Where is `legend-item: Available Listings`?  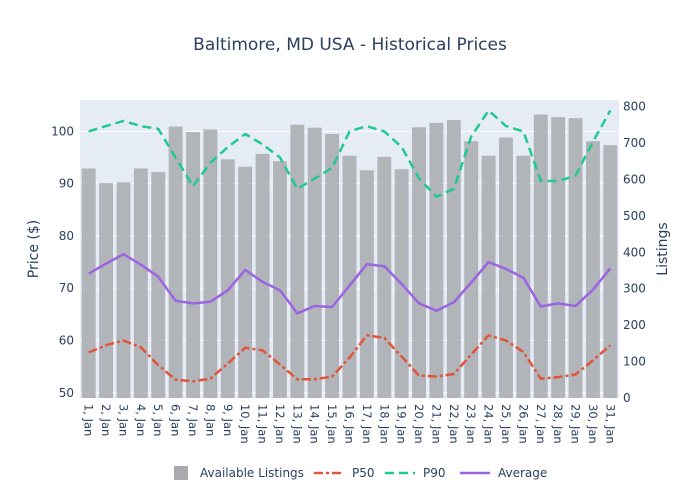
legend-item: Available Listings is located at coordinates (239, 473).